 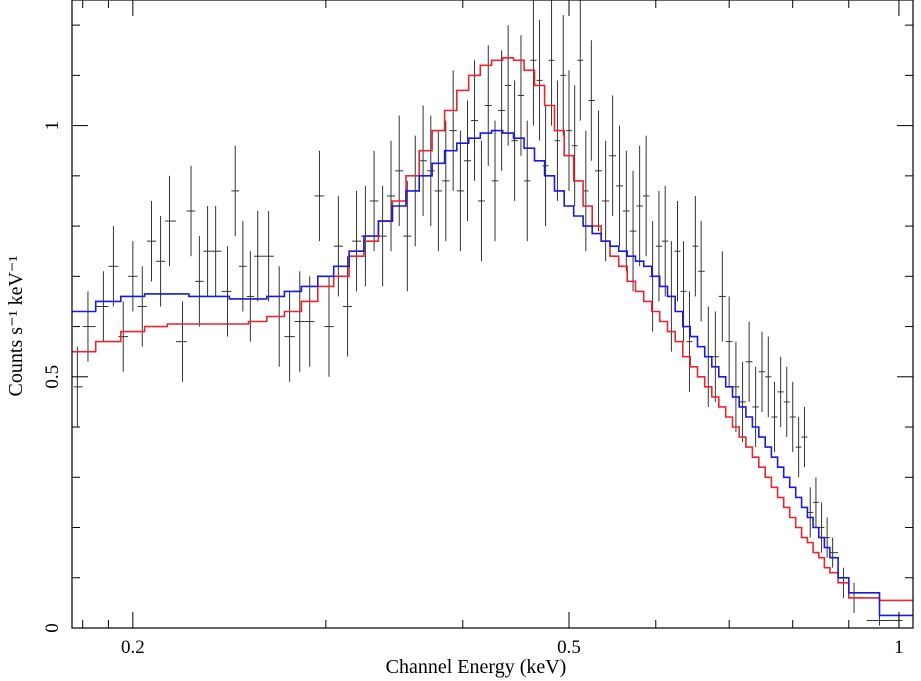 What do you see at coordinates (16, 326) in the screenshot?
I see `y-axis-label: Counts s⁻¹ keV⁻¹` at bounding box center [16, 326].